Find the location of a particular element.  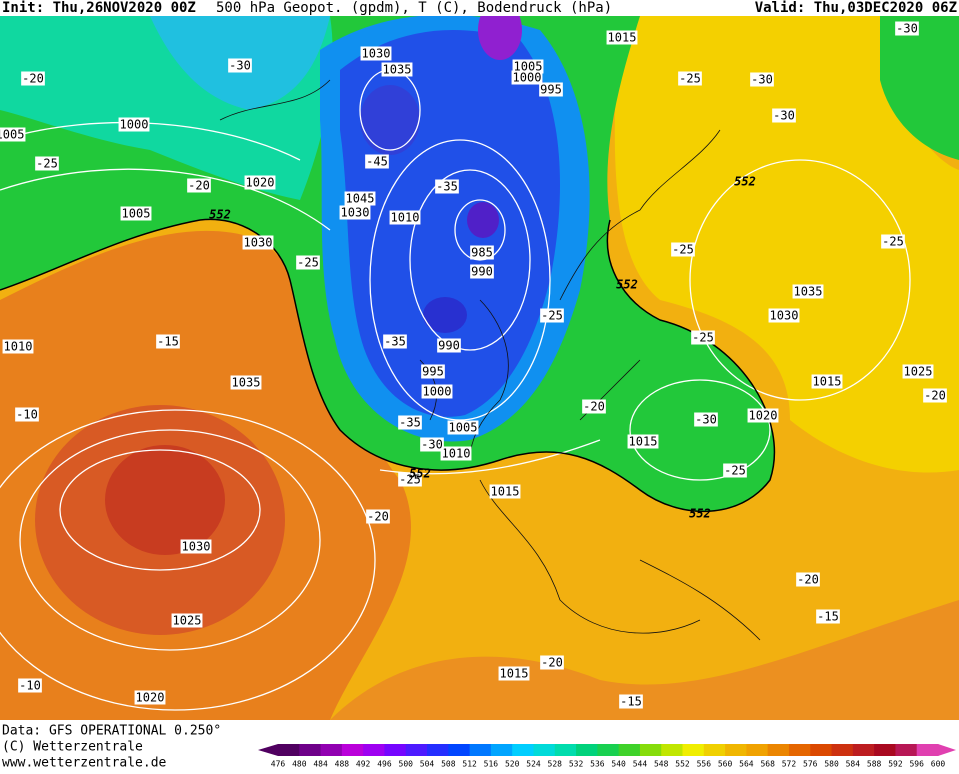

colorbar-label: 560 is located at coordinates (725, 764).